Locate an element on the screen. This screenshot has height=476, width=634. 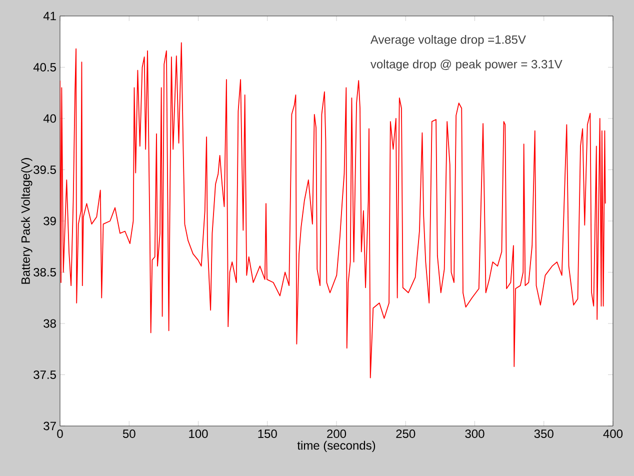
x-tick-label: 300 is located at coordinates (474, 434).